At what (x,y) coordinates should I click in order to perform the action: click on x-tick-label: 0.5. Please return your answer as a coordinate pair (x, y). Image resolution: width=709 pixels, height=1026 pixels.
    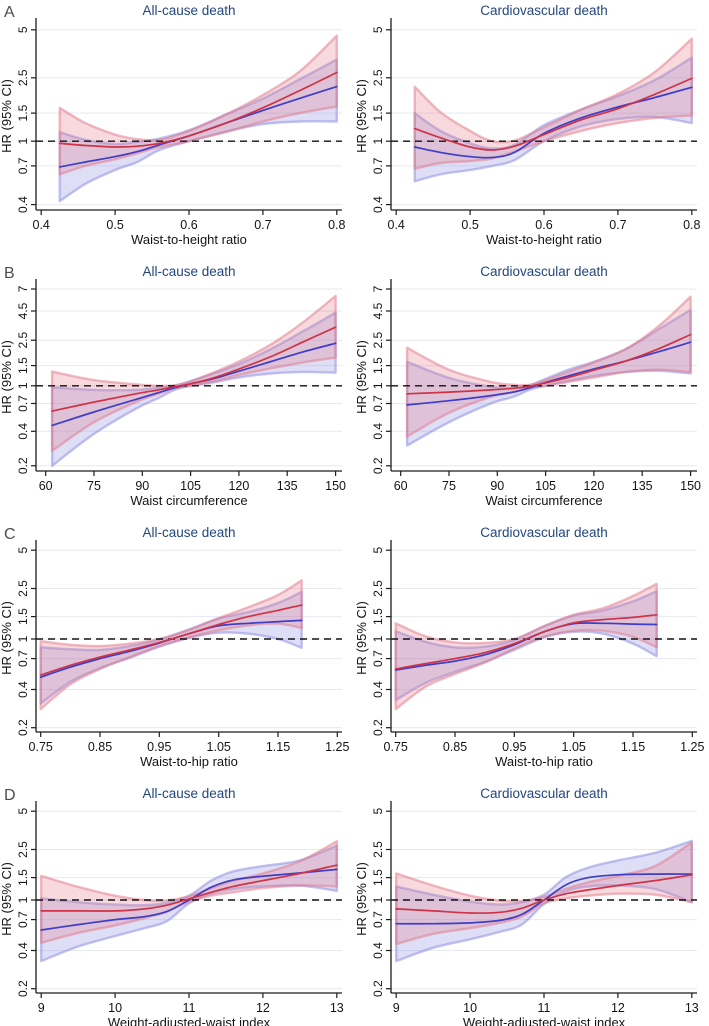
    Looking at the image, I should click on (469, 225).